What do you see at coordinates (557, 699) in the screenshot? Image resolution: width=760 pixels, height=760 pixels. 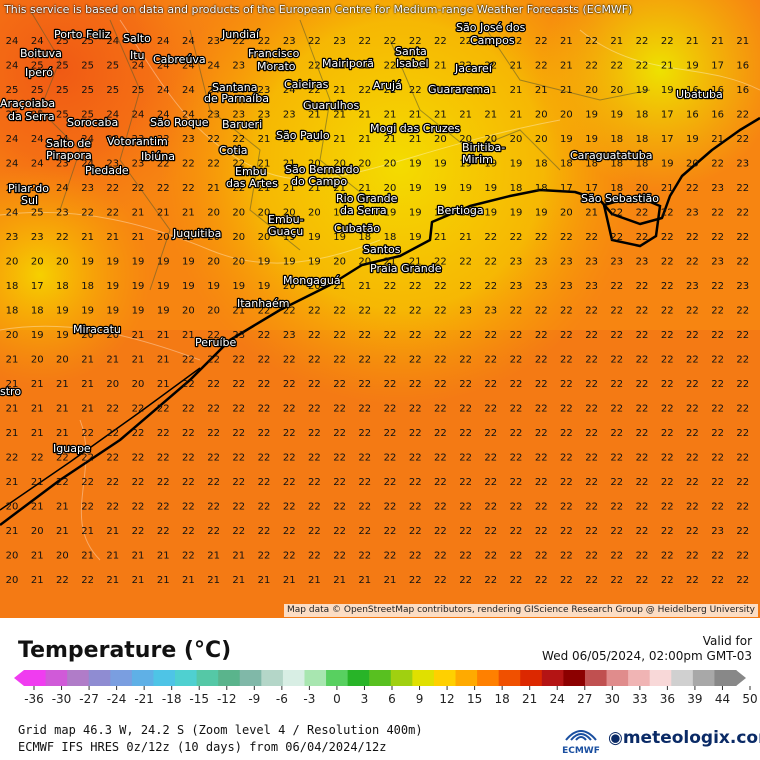 I see `scale-tick-label: 24` at bounding box center [557, 699].